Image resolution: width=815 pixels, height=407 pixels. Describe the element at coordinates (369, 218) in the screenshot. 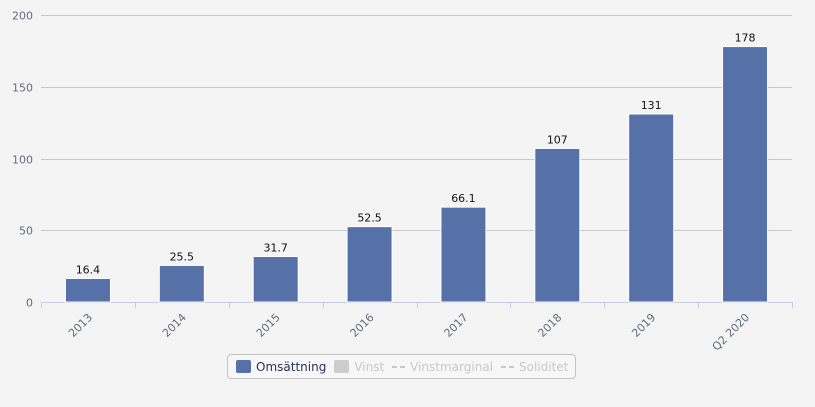

I see `data-label: 52.5` at that location.